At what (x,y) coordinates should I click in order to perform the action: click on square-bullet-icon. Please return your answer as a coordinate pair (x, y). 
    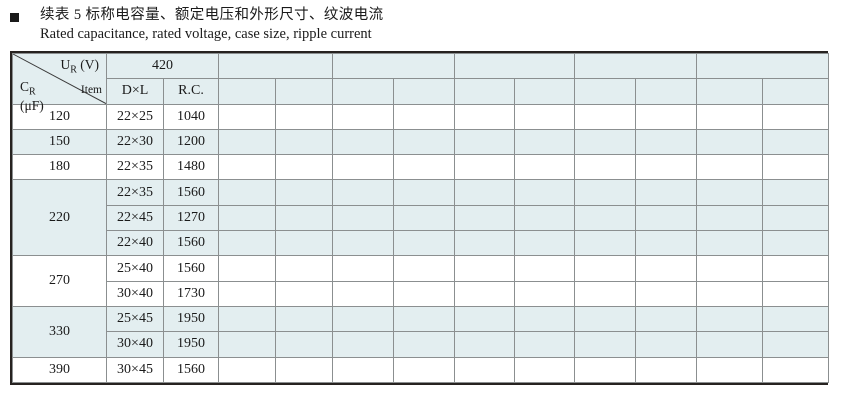
    Looking at the image, I should click on (14, 17).